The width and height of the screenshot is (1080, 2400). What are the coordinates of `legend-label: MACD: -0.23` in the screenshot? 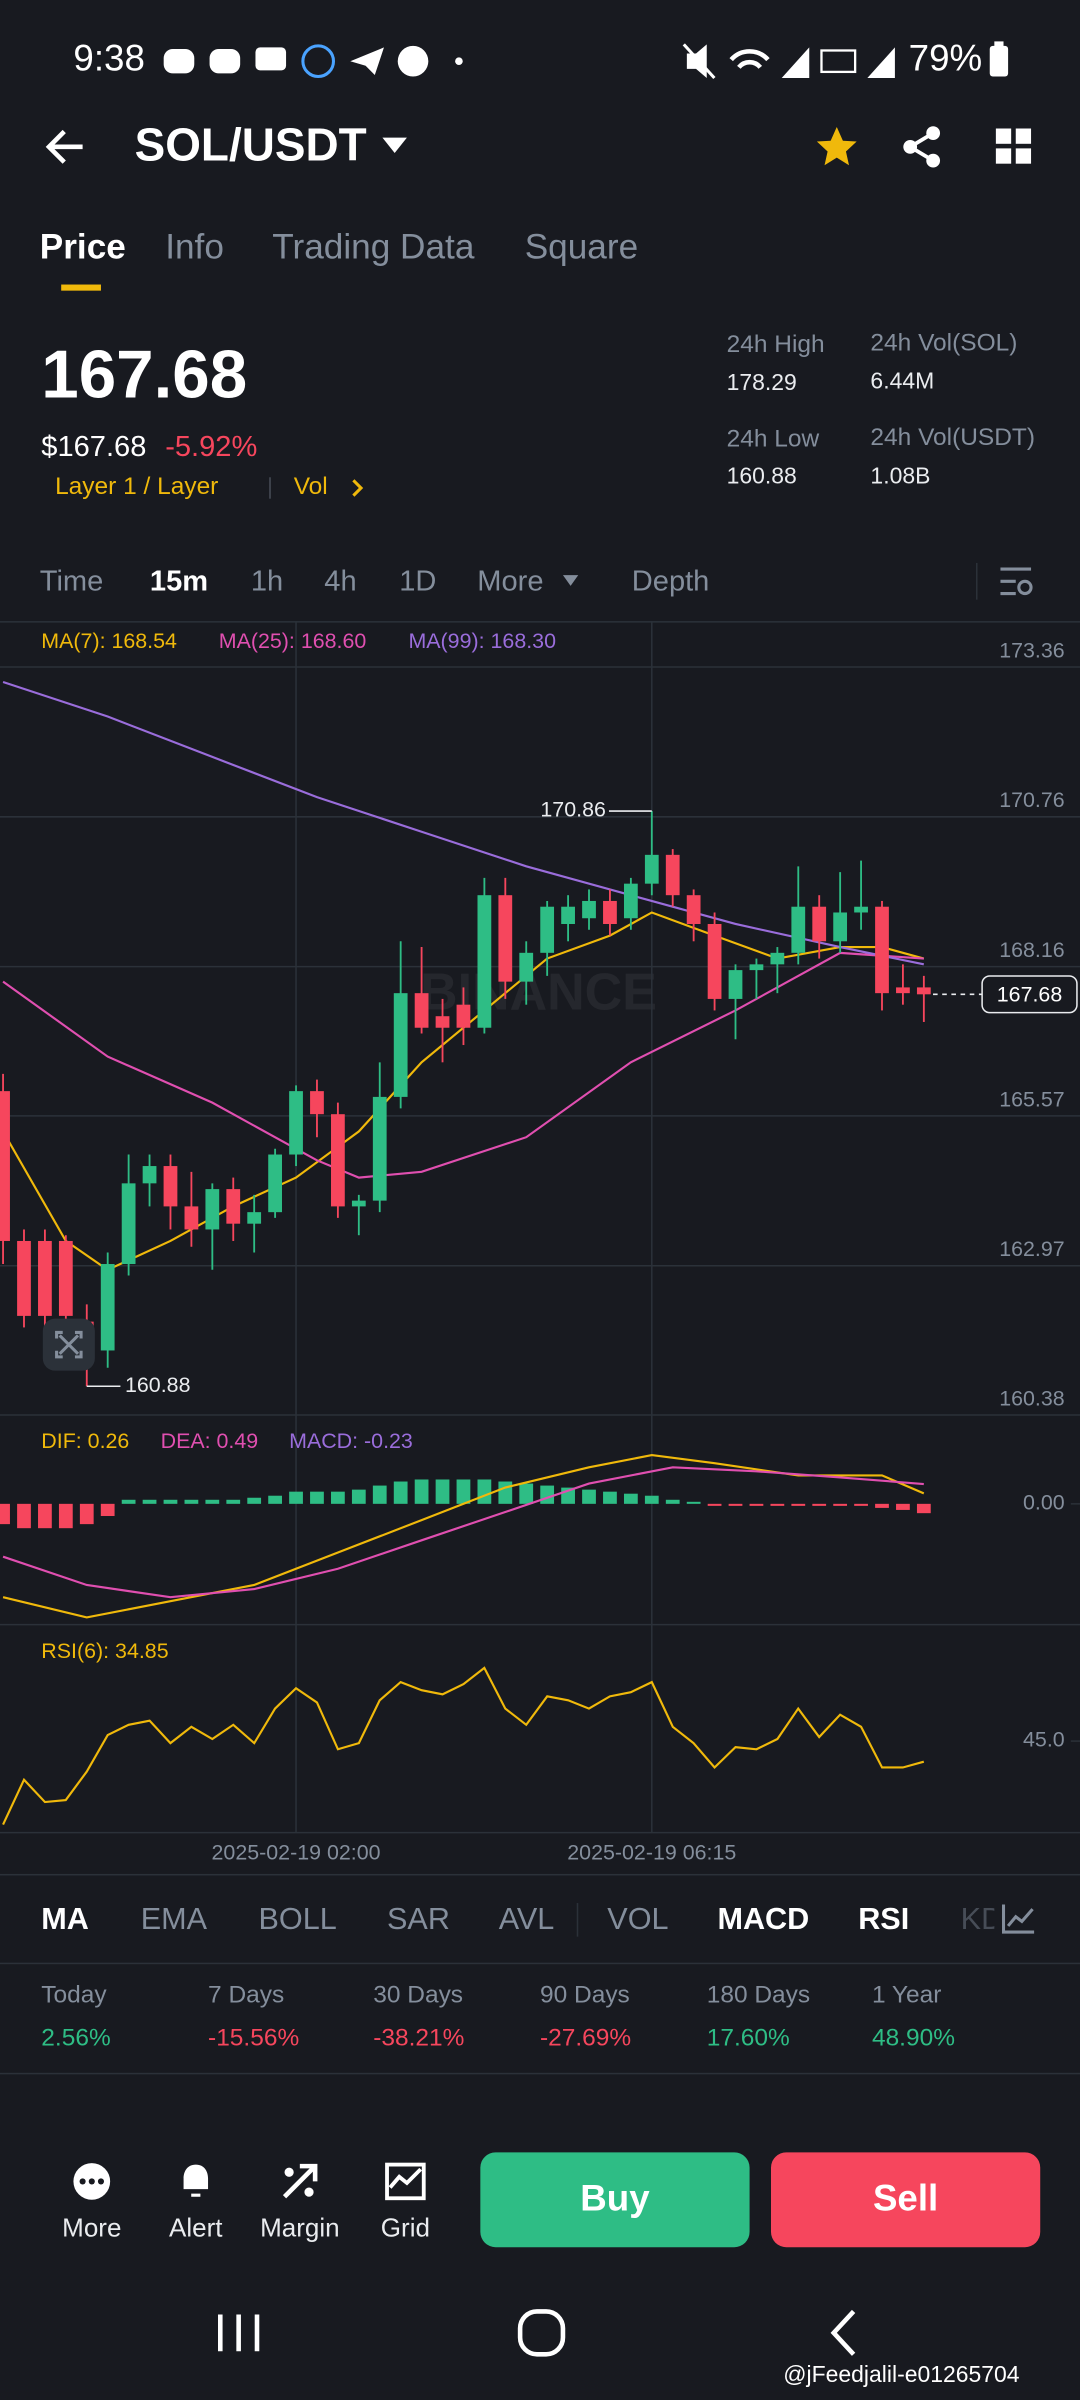 It's located at (351, 1441).